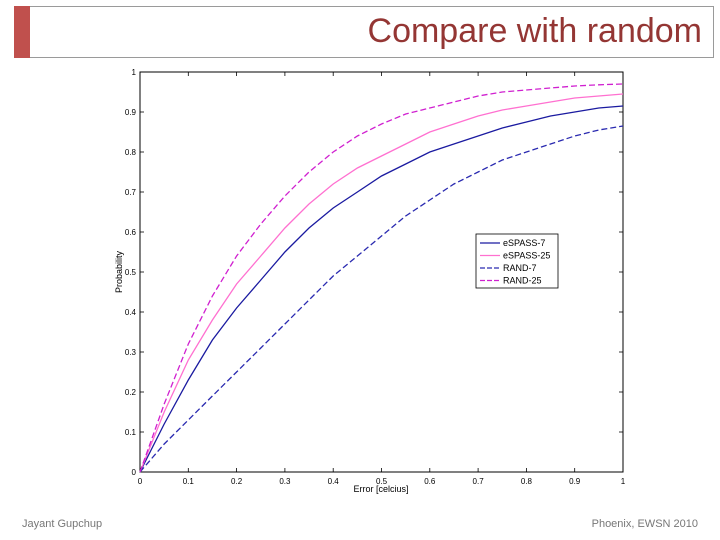 The image size is (720, 540). I want to click on slide-title: Compare with random, so click(534, 31).